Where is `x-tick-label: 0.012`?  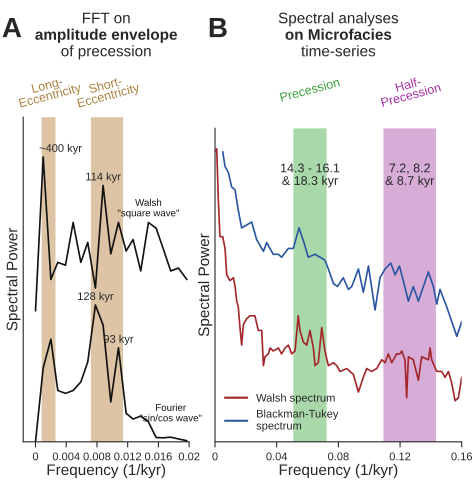 x-tick-label: 0.012 is located at coordinates (128, 456).